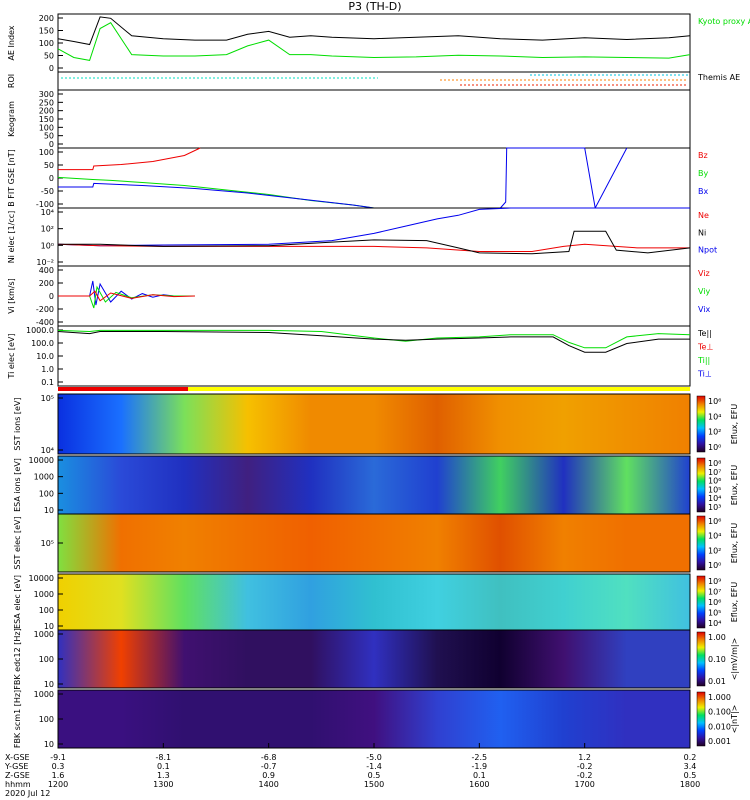 This screenshot has height=800, width=750. What do you see at coordinates (714, 432) in the screenshot?
I see `colorbar-tick-label: 10²` at bounding box center [714, 432].